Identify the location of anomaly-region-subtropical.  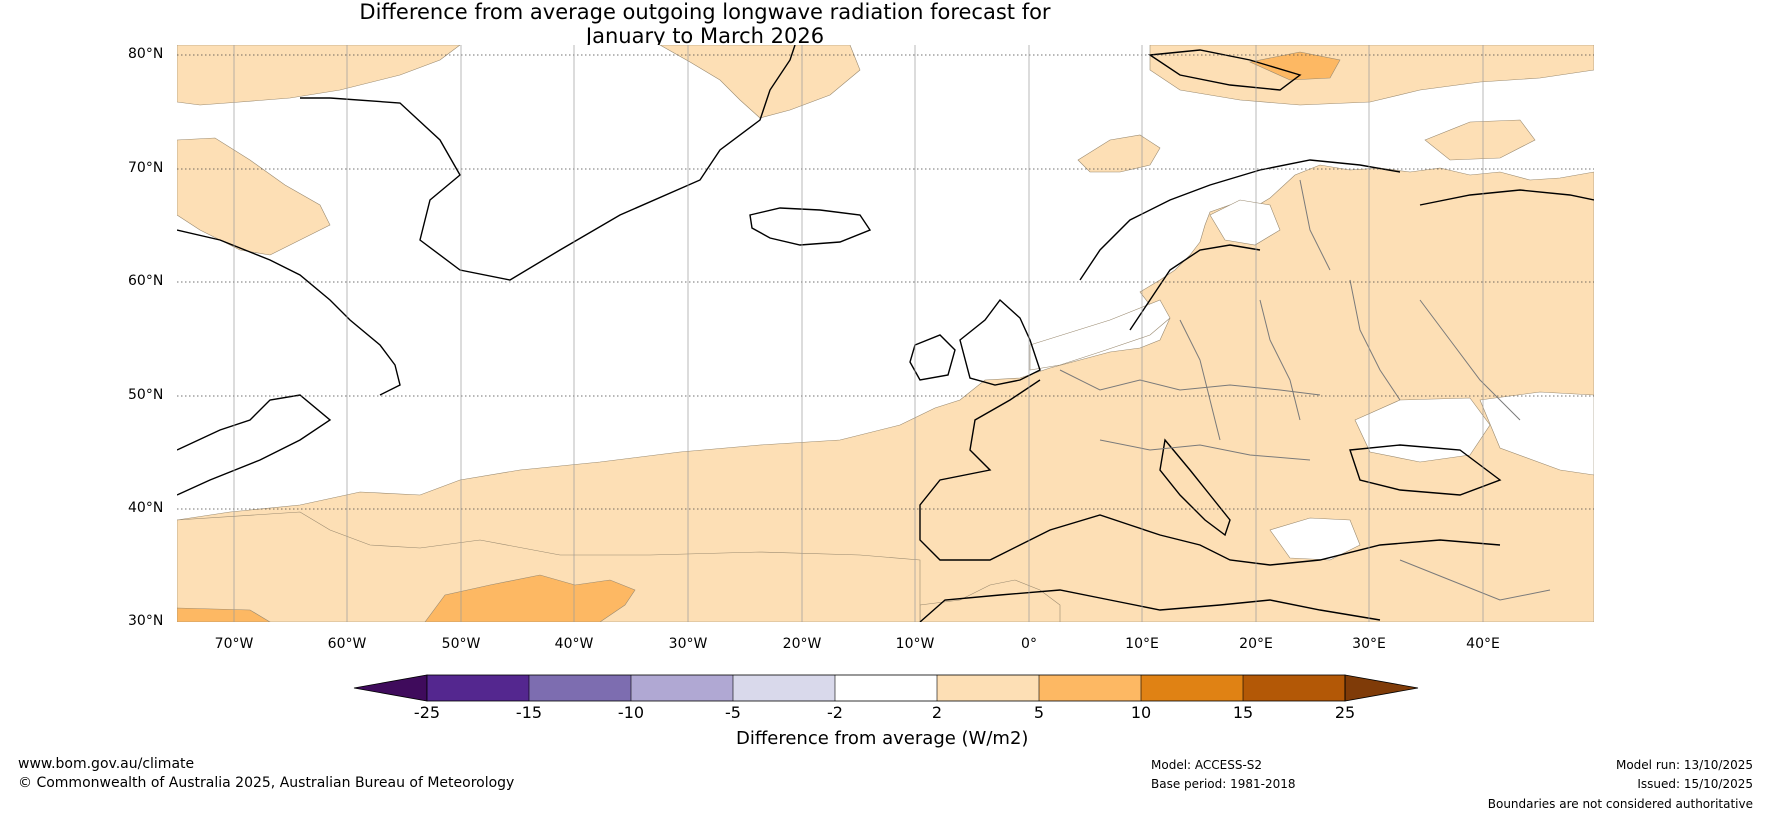
(549, 566).